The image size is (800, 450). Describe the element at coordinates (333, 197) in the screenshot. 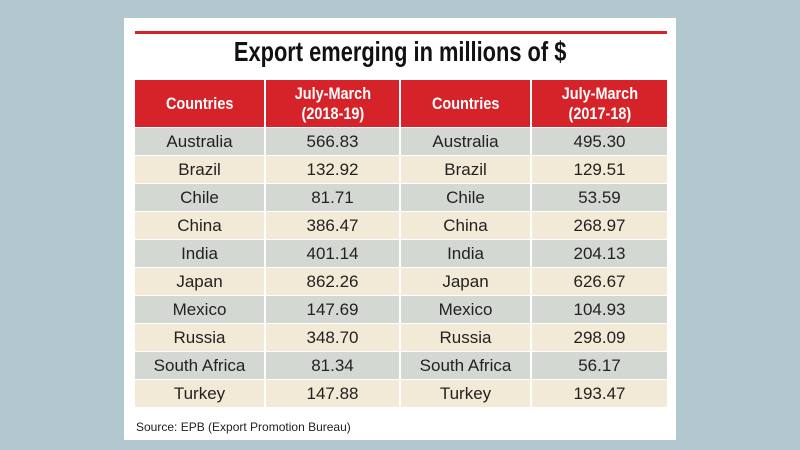

I see `table-cell: 81.71` at that location.